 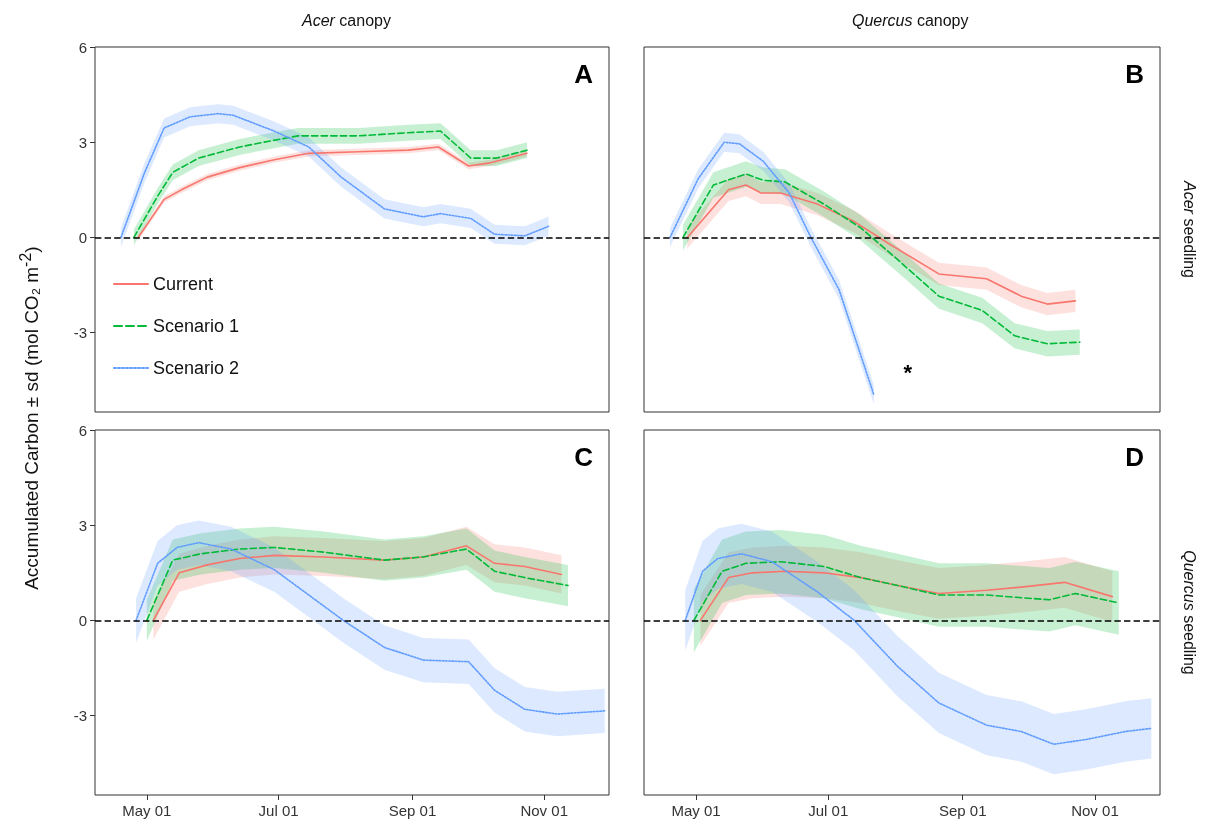 I want to click on annotation: D, so click(x=1134, y=457).